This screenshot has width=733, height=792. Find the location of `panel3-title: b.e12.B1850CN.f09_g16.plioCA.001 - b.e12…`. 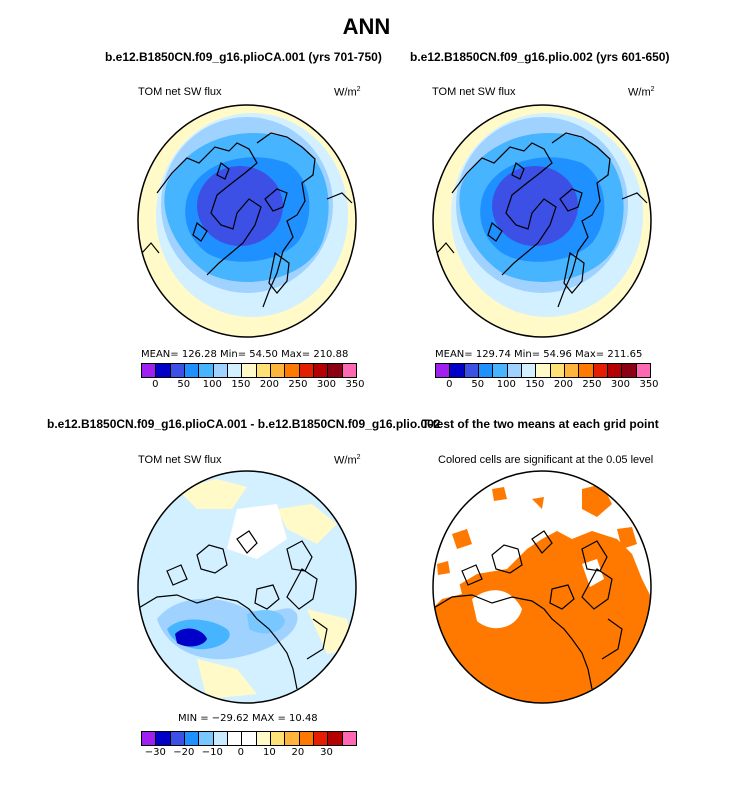

panel3-title: b.e12.B1850CN.f09_g16.plioCA.001 - b.e12… is located at coordinates (244, 424).